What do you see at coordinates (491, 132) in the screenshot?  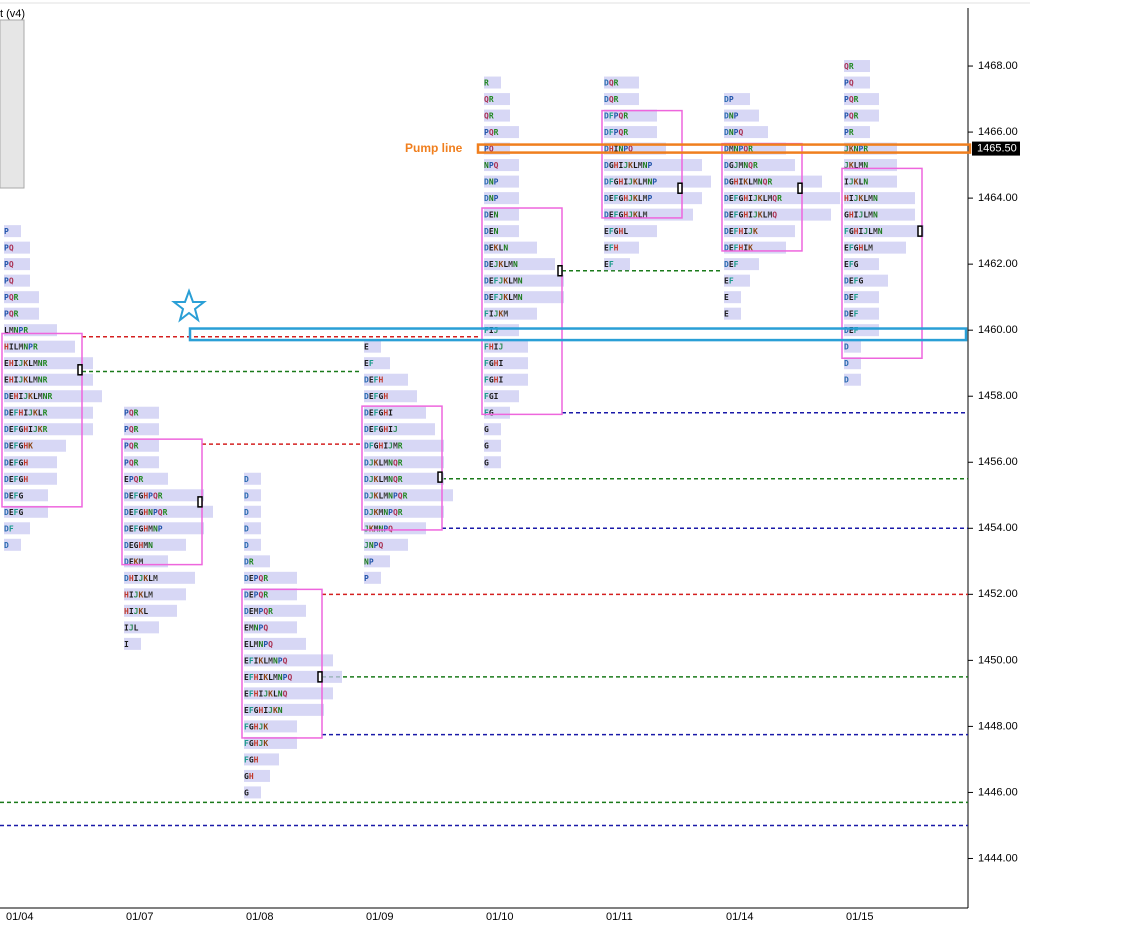 I see `tpo-row: PQR` at bounding box center [491, 132].